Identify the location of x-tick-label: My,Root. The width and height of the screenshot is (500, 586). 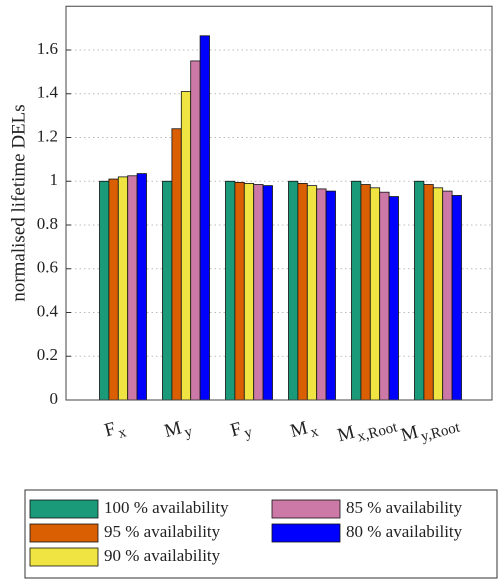
(431, 431).